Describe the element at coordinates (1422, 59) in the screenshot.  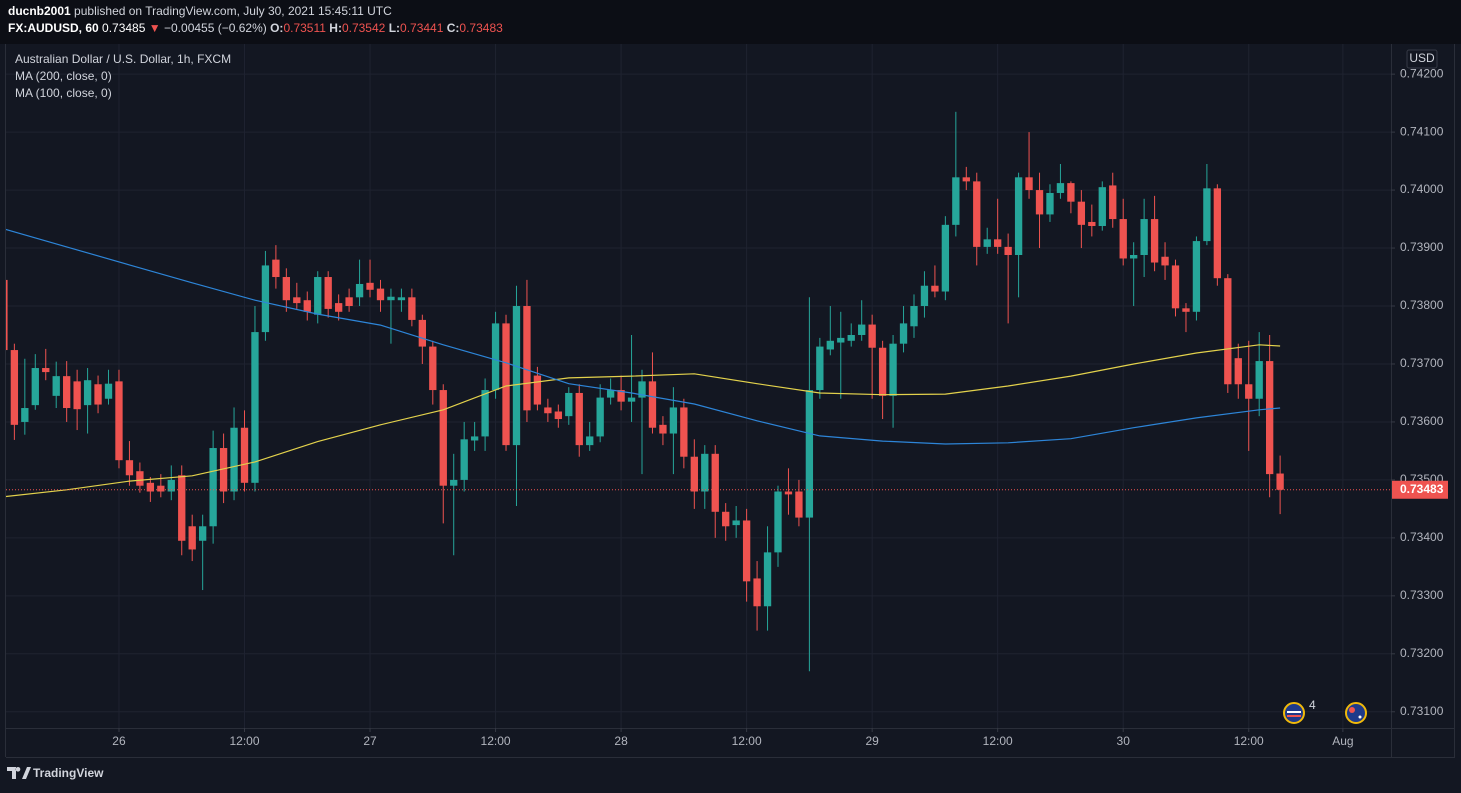
I see `currency-box` at that location.